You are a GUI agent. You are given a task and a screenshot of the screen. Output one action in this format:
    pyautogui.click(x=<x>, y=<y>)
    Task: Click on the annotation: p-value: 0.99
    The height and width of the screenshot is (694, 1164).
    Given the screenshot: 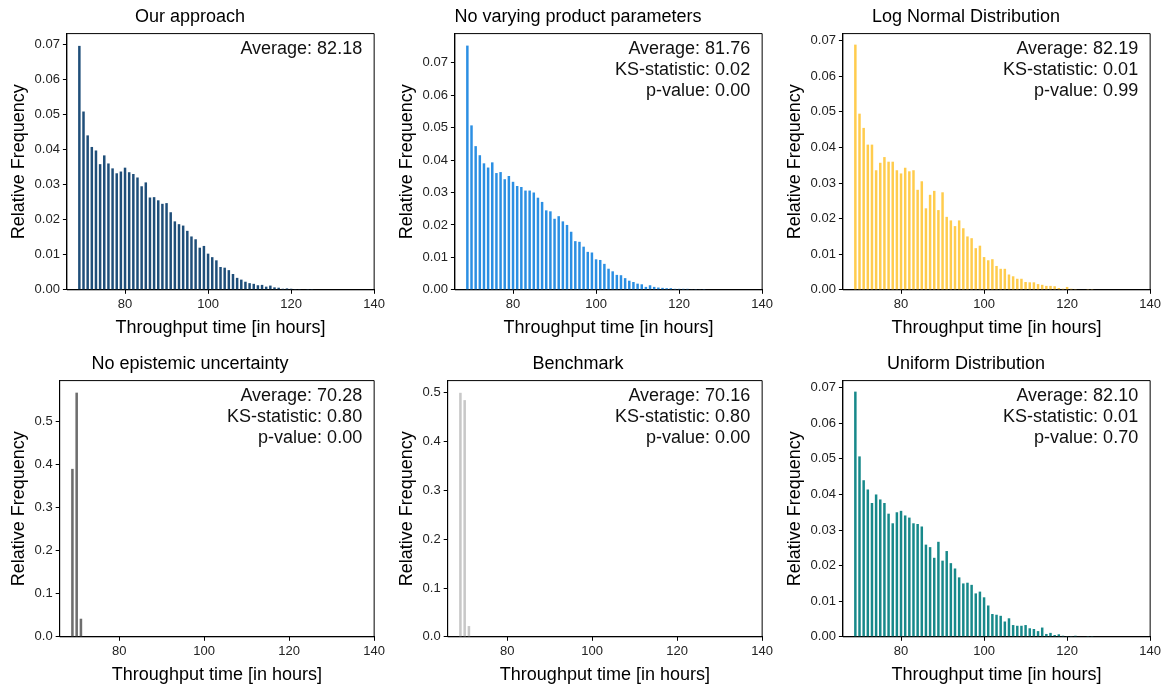 What is the action you would take?
    pyautogui.click(x=1086, y=89)
    